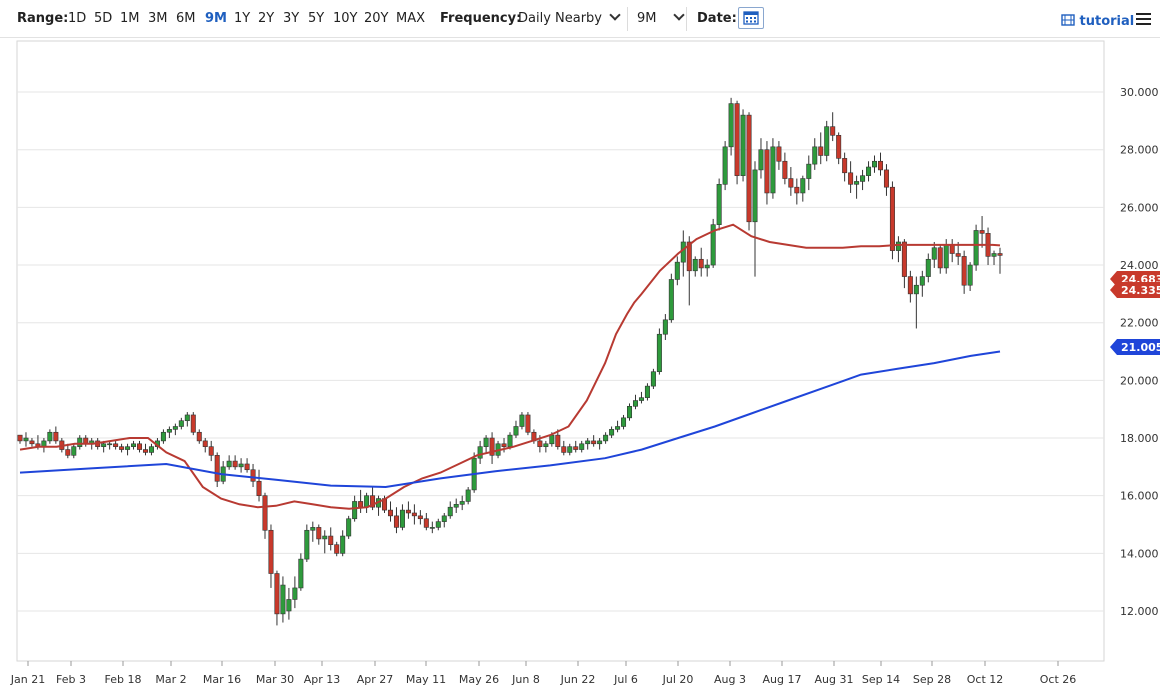 The image size is (1160, 694). I want to click on x-tick-label: Mar 2, so click(170, 679).